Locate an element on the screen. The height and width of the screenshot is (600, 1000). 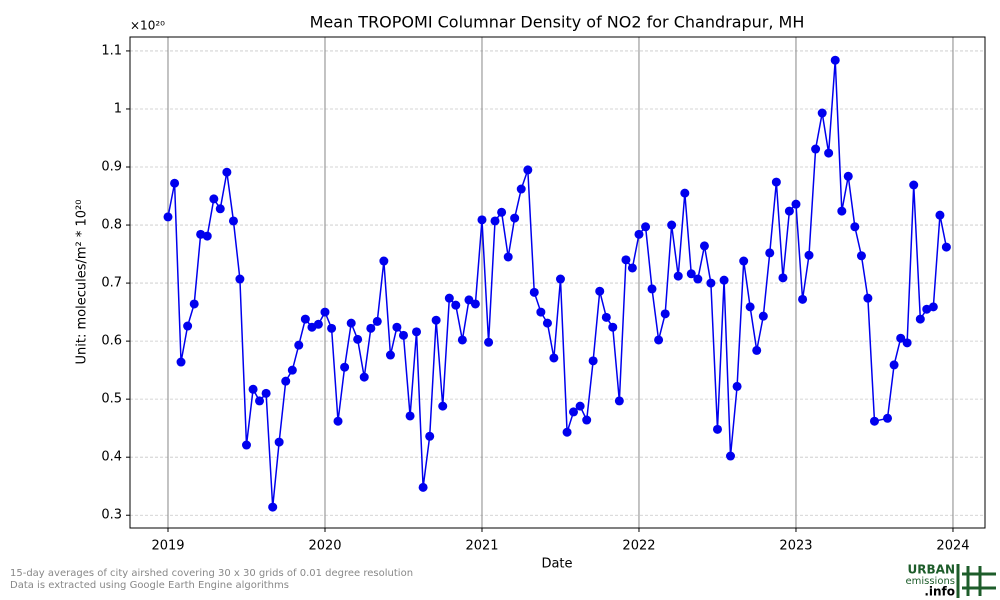
logo-icon is located at coordinates (976, 581).